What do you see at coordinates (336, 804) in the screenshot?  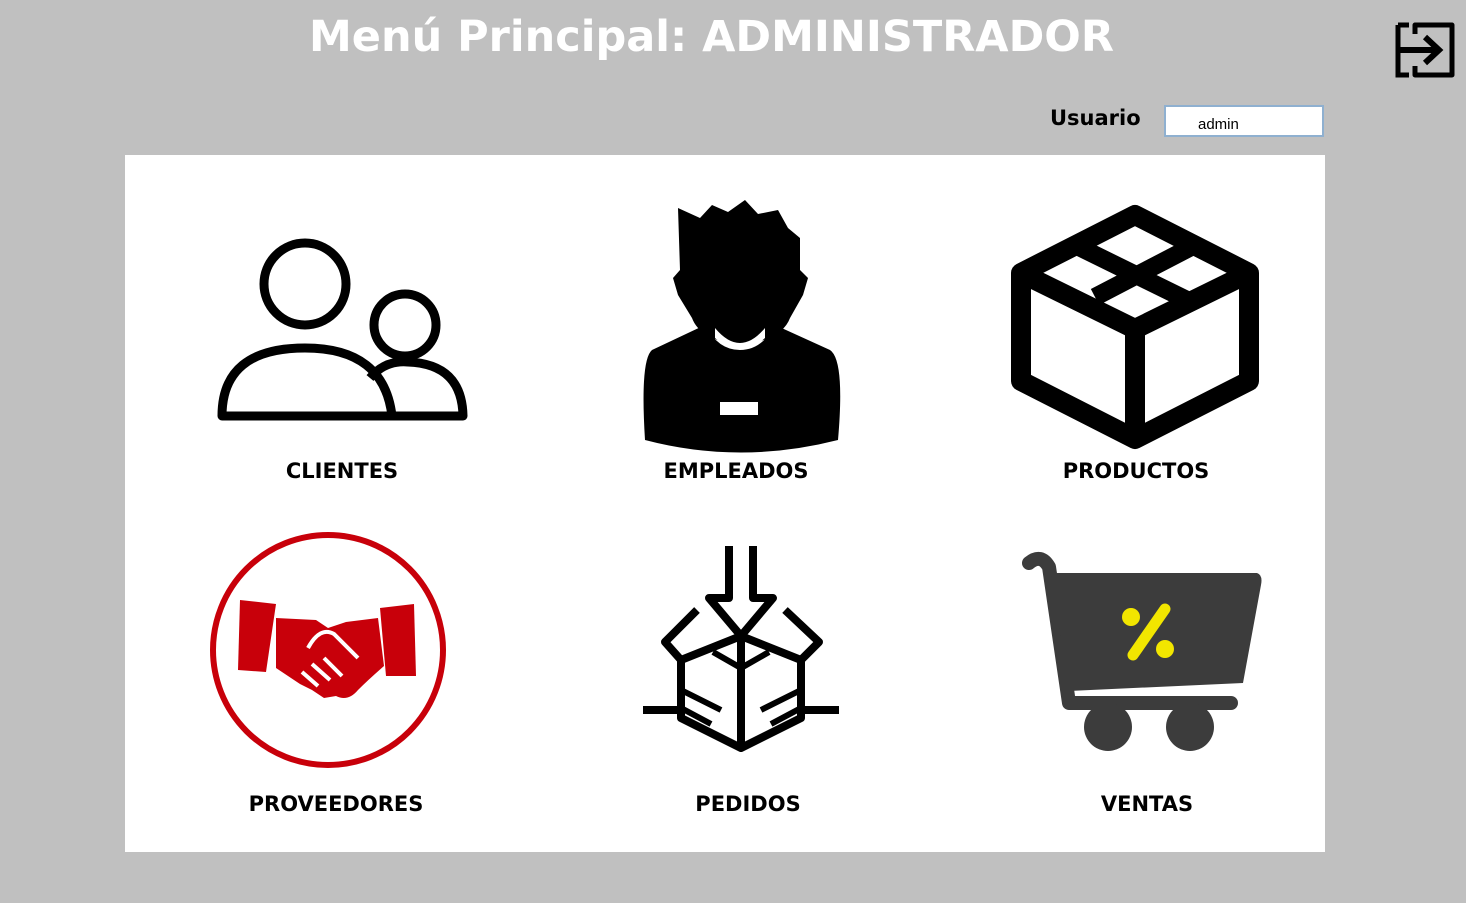 I see `menu-item-label: PROVEEDORES` at bounding box center [336, 804].